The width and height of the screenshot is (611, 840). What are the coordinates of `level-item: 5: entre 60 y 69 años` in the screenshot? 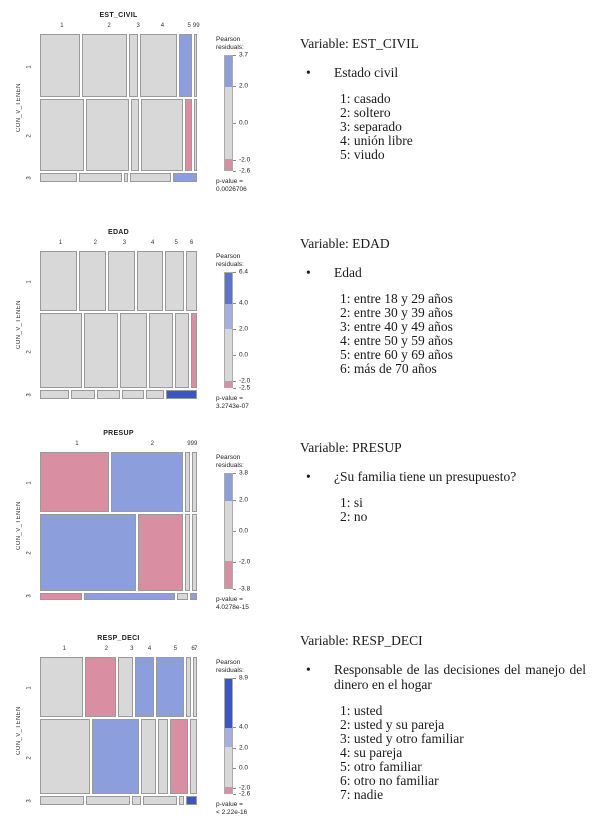 It's located at (396, 354).